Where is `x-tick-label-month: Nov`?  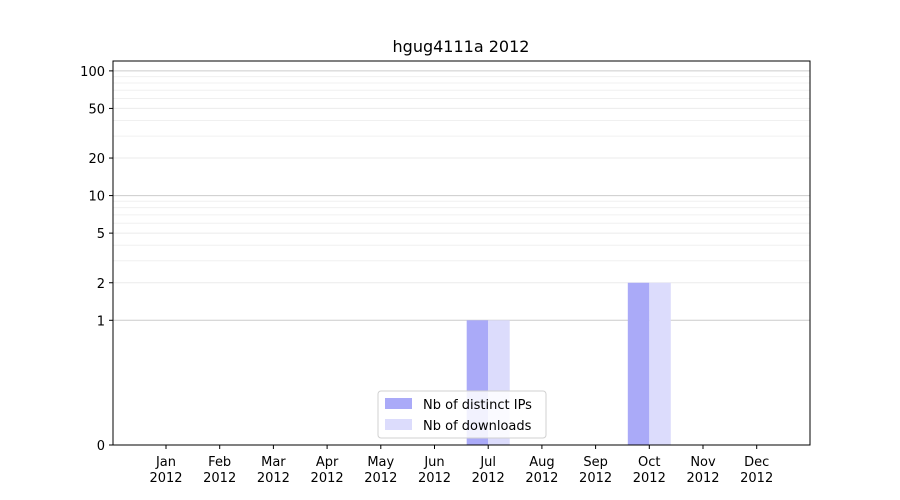
x-tick-label-month: Nov is located at coordinates (703, 462).